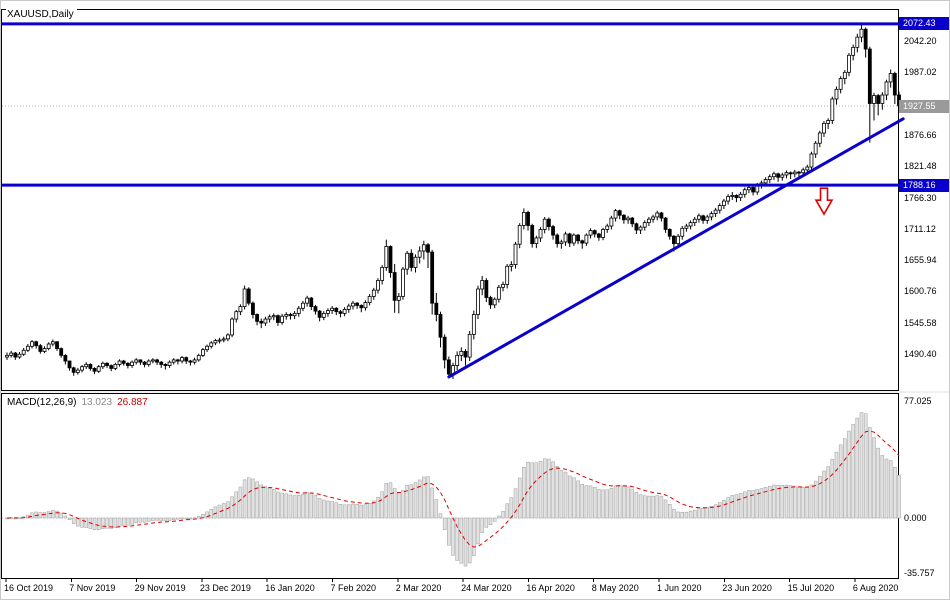 The height and width of the screenshot is (600, 950). I want to click on date-tick-label: 24 Mar 2020, so click(486, 588).